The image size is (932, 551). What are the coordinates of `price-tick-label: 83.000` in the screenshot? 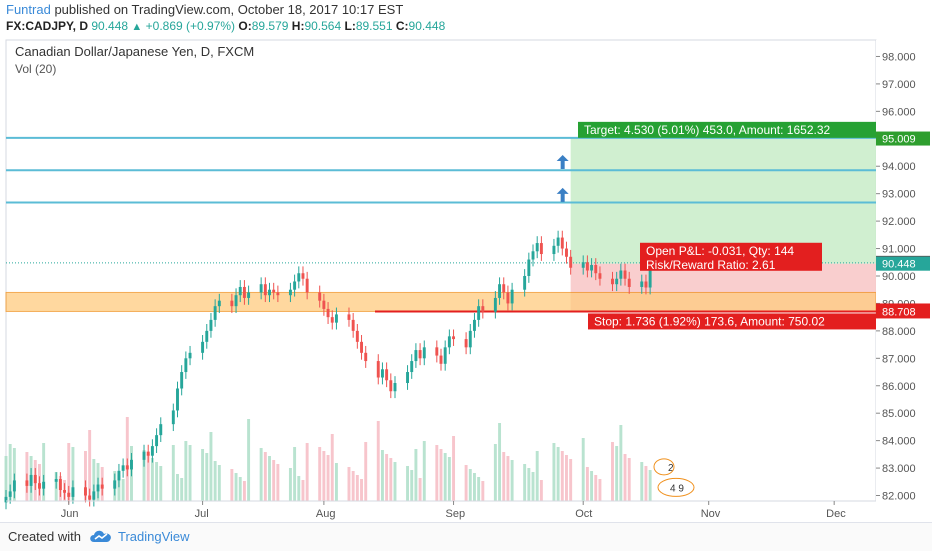 It's located at (899, 469).